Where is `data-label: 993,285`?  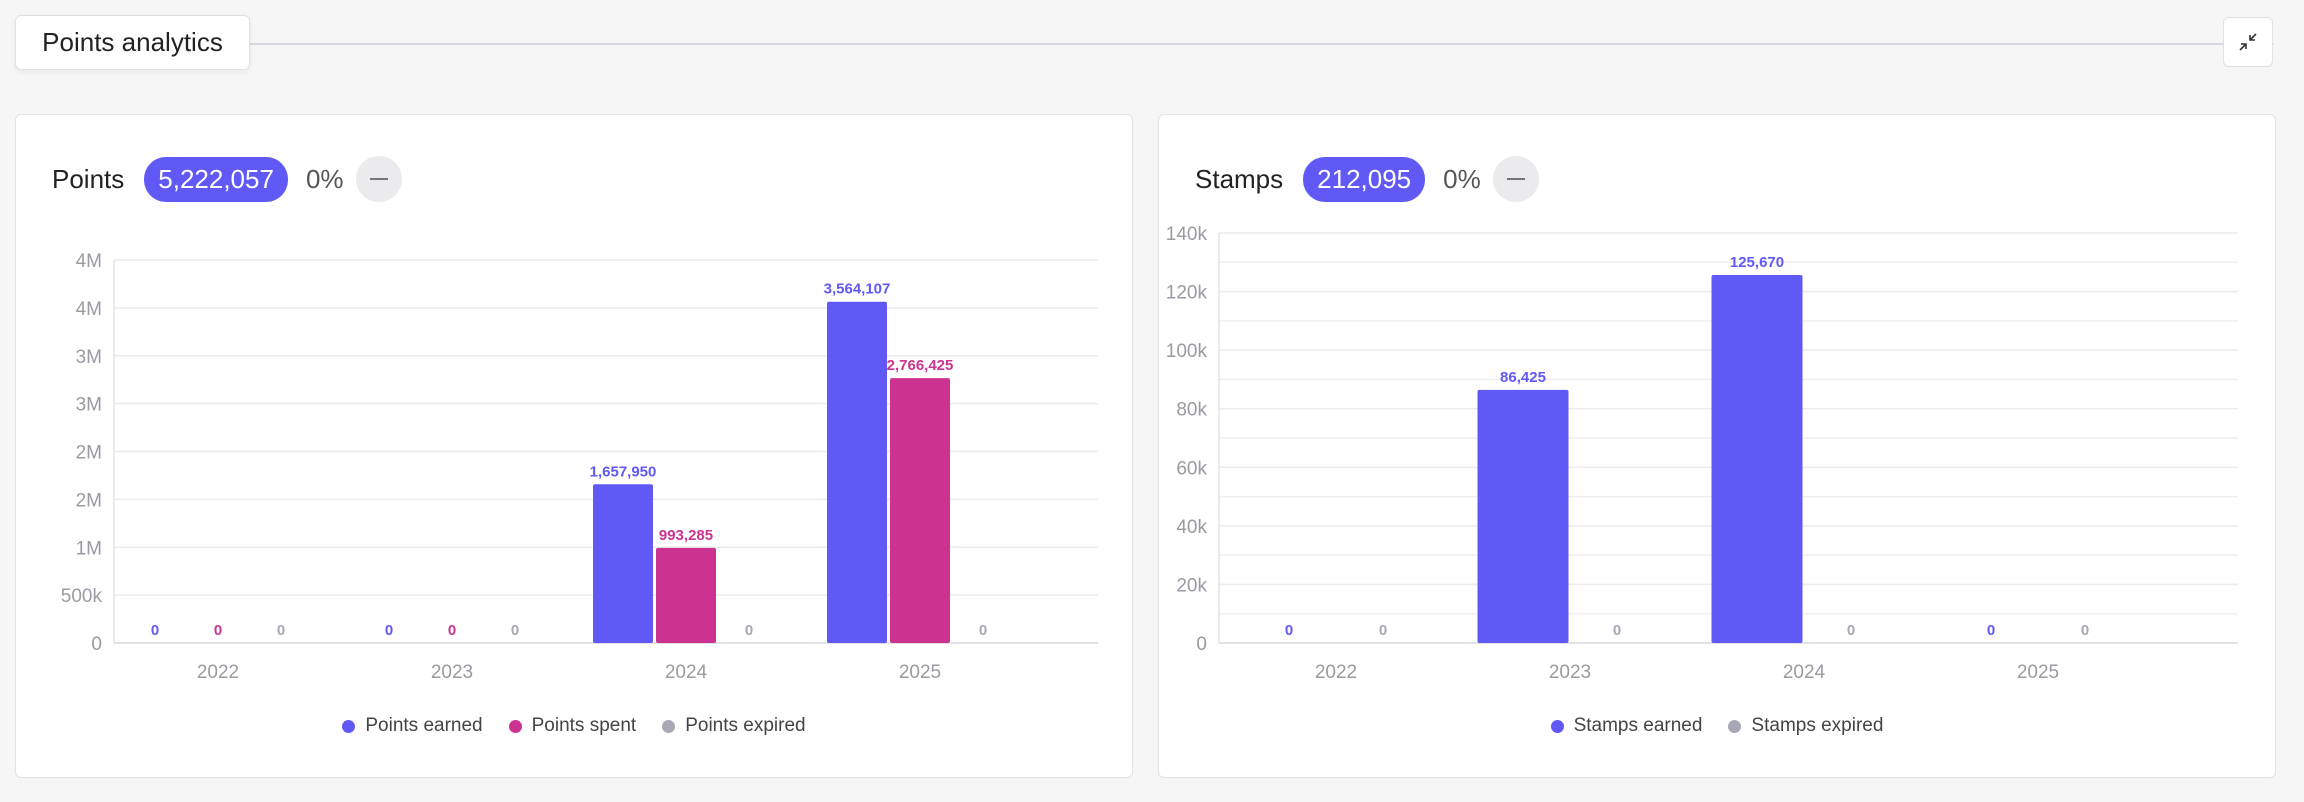
data-label: 993,285 is located at coordinates (686, 535).